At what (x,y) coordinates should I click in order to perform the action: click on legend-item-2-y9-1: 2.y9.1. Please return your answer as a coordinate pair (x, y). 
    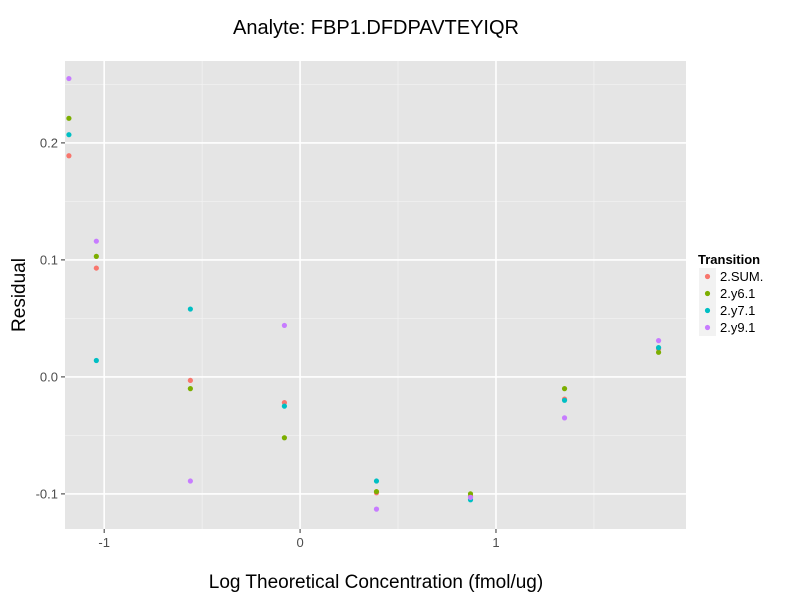
    Looking at the image, I should click on (727, 327).